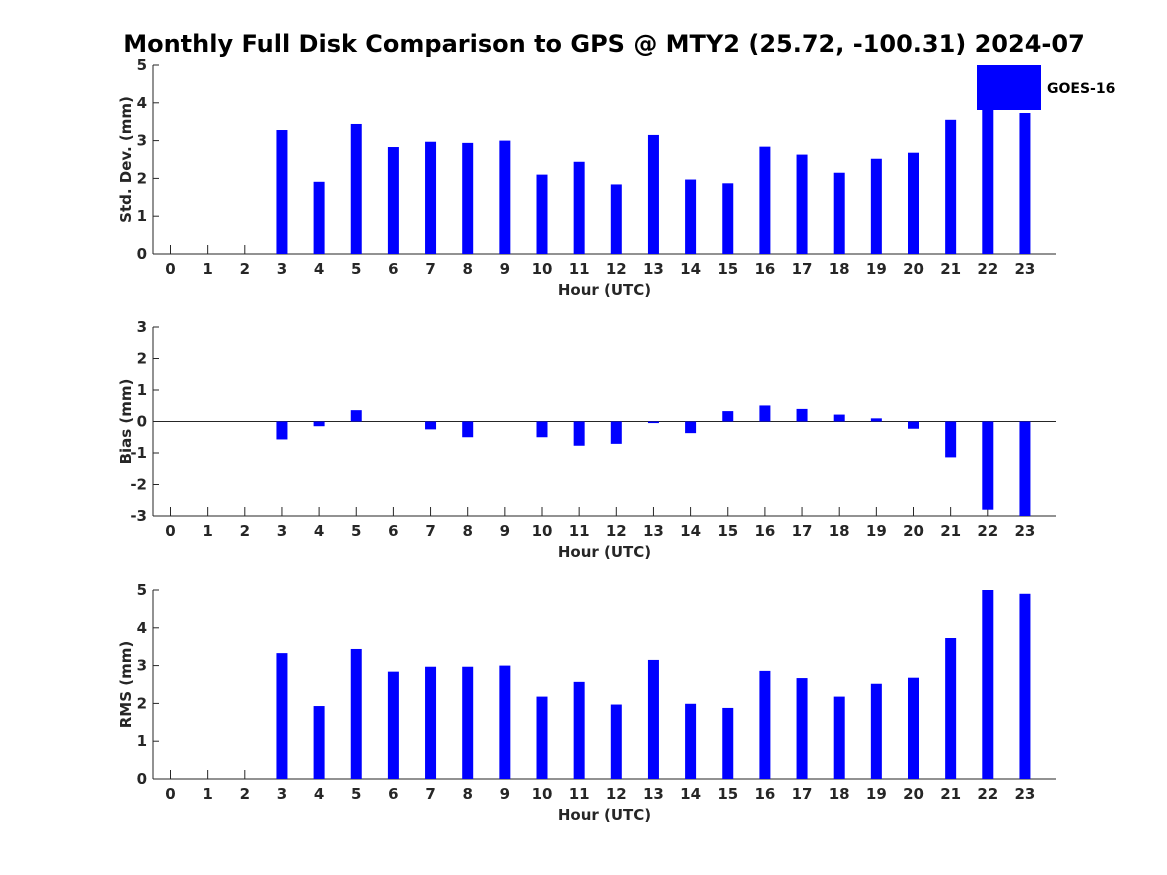  What do you see at coordinates (579, 269) in the screenshot?
I see `std-dev-x-tick-label: 11` at bounding box center [579, 269].